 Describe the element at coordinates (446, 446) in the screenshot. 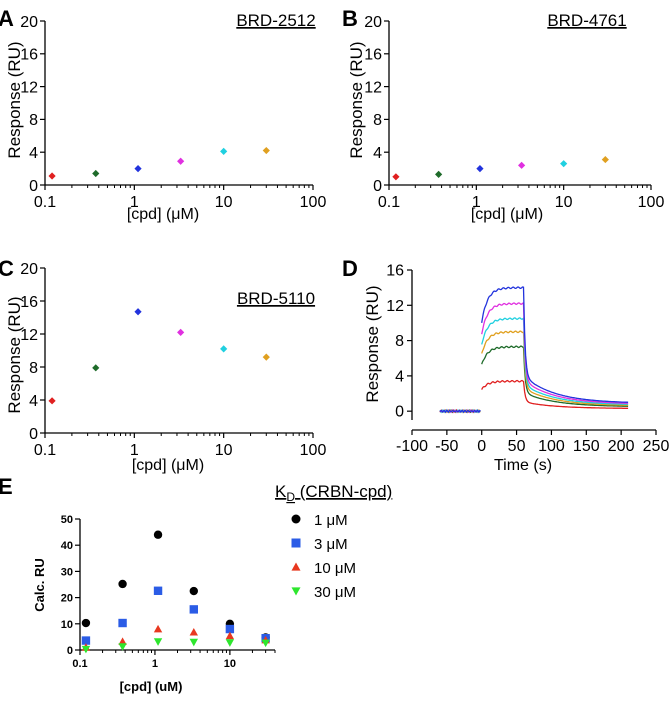

I see `x-tick-label: -50` at that location.